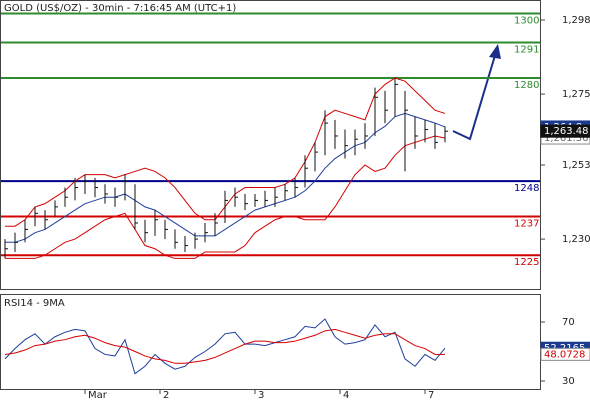  Describe the element at coordinates (568, 381) in the screenshot. I see `y-tick-label: 30` at that location.